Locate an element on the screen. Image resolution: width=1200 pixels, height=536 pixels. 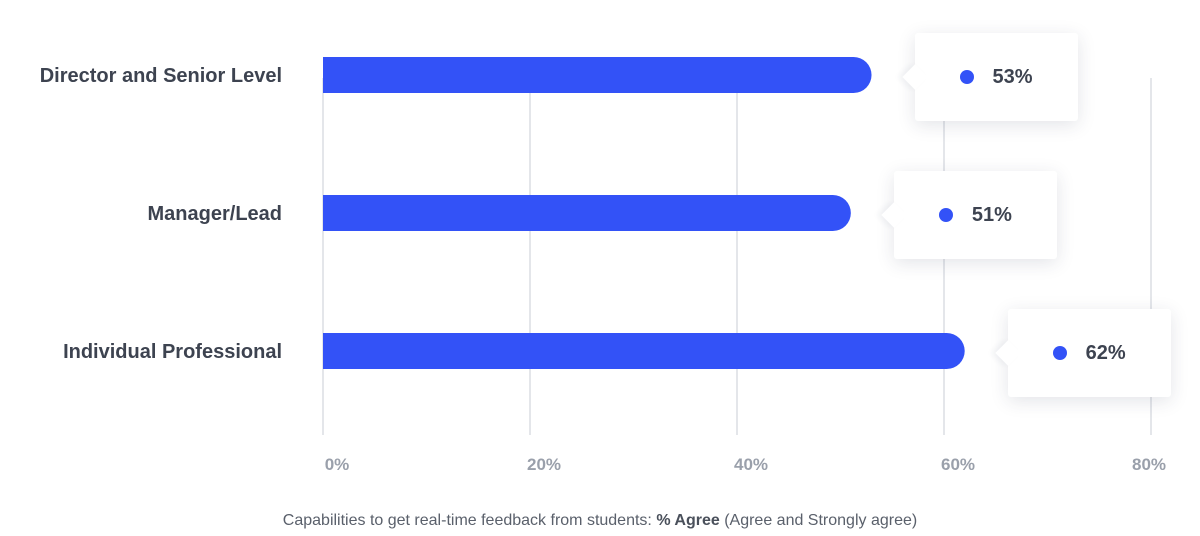
x-tick-label: 80% is located at coordinates (1149, 464).